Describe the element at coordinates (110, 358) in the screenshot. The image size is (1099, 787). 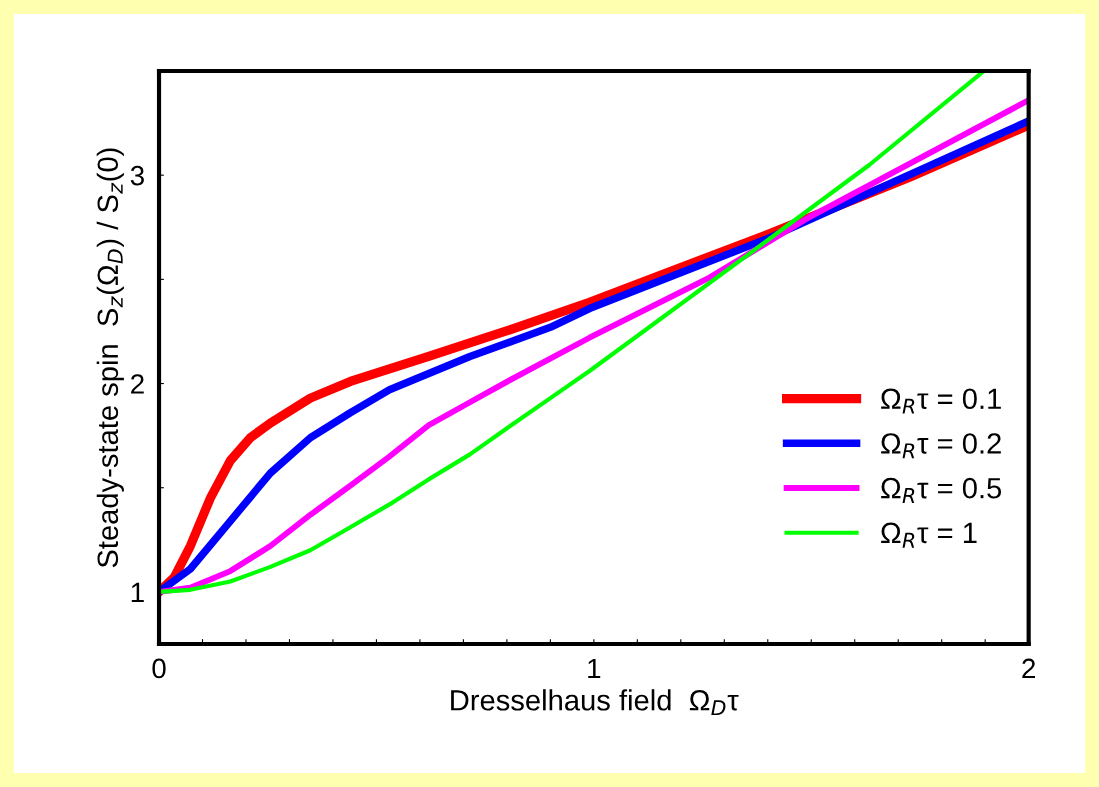
I see `y-axis-title: Steady-state spin S$_{z}$(Ω$_{D}$) / S$_{z}$(0)` at that location.